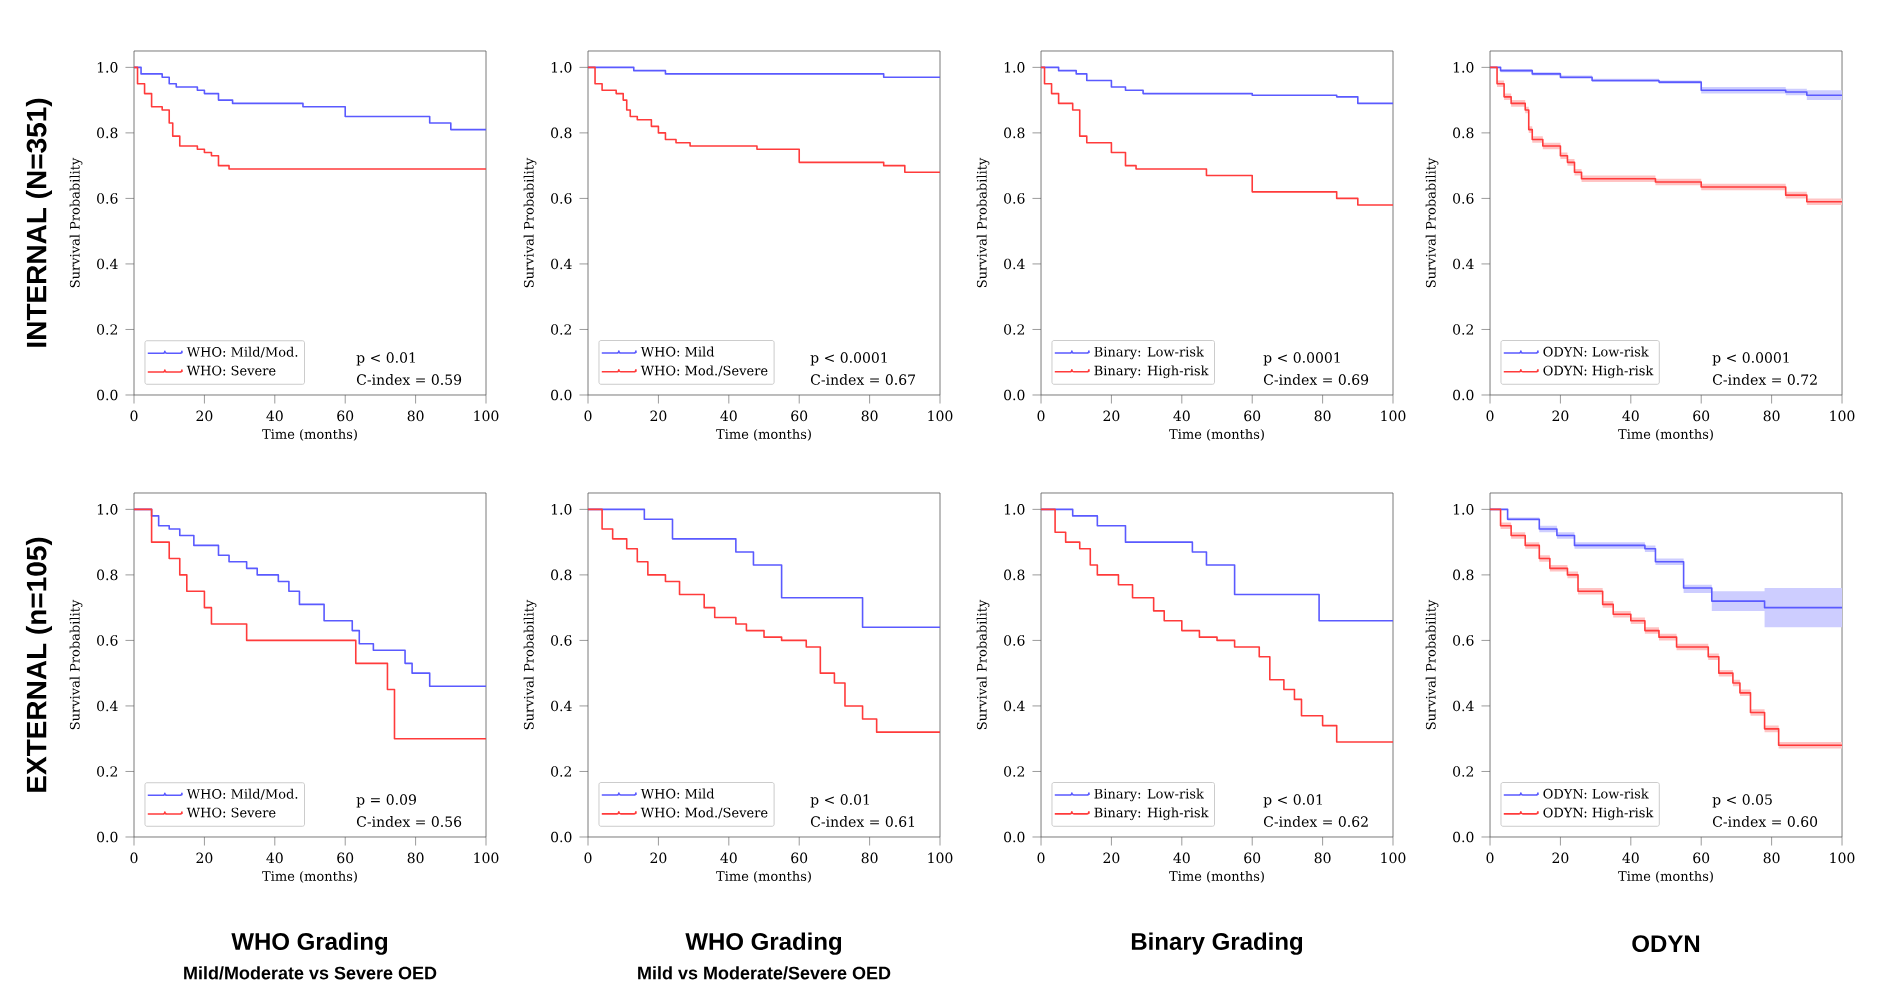  Describe the element at coordinates (1151, 814) in the screenshot. I see `legend-label: Binary: High-risk` at that location.